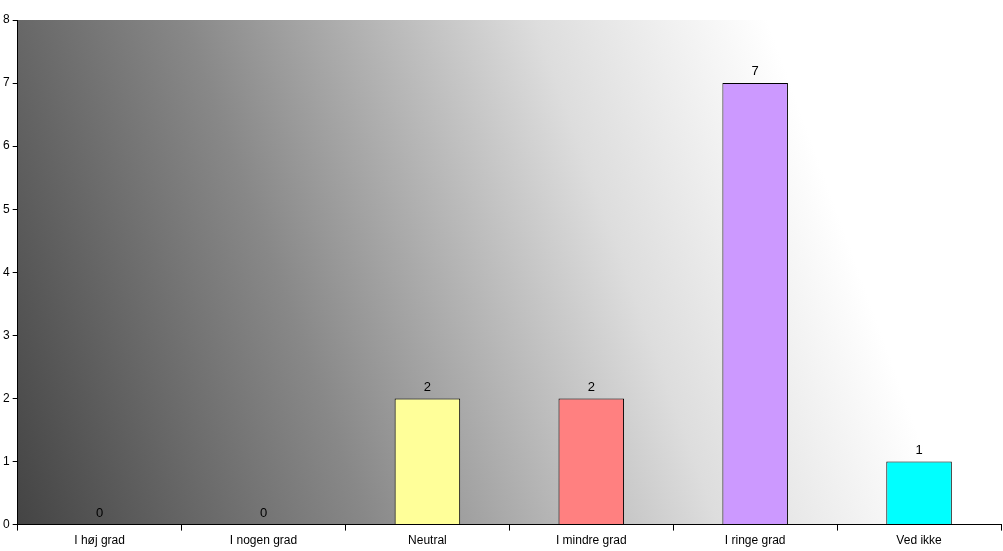 This screenshot has width=1003, height=551. I want to click on y-tick-label: 3, so click(6, 334).